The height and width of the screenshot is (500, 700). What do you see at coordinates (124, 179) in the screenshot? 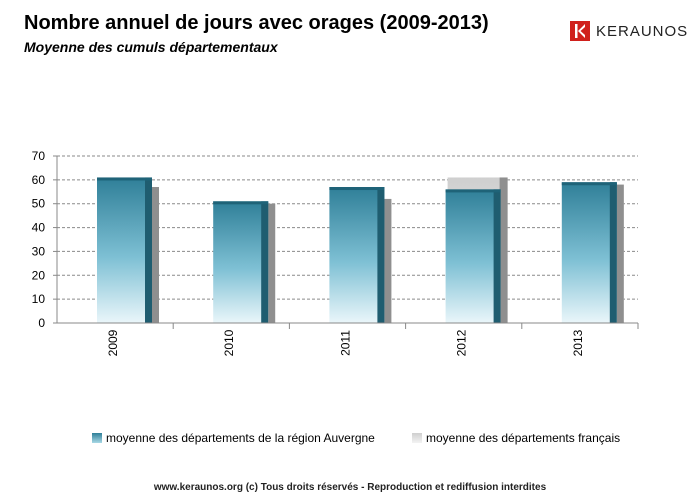
I see `bar-auvergne-top-2009` at bounding box center [124, 179].